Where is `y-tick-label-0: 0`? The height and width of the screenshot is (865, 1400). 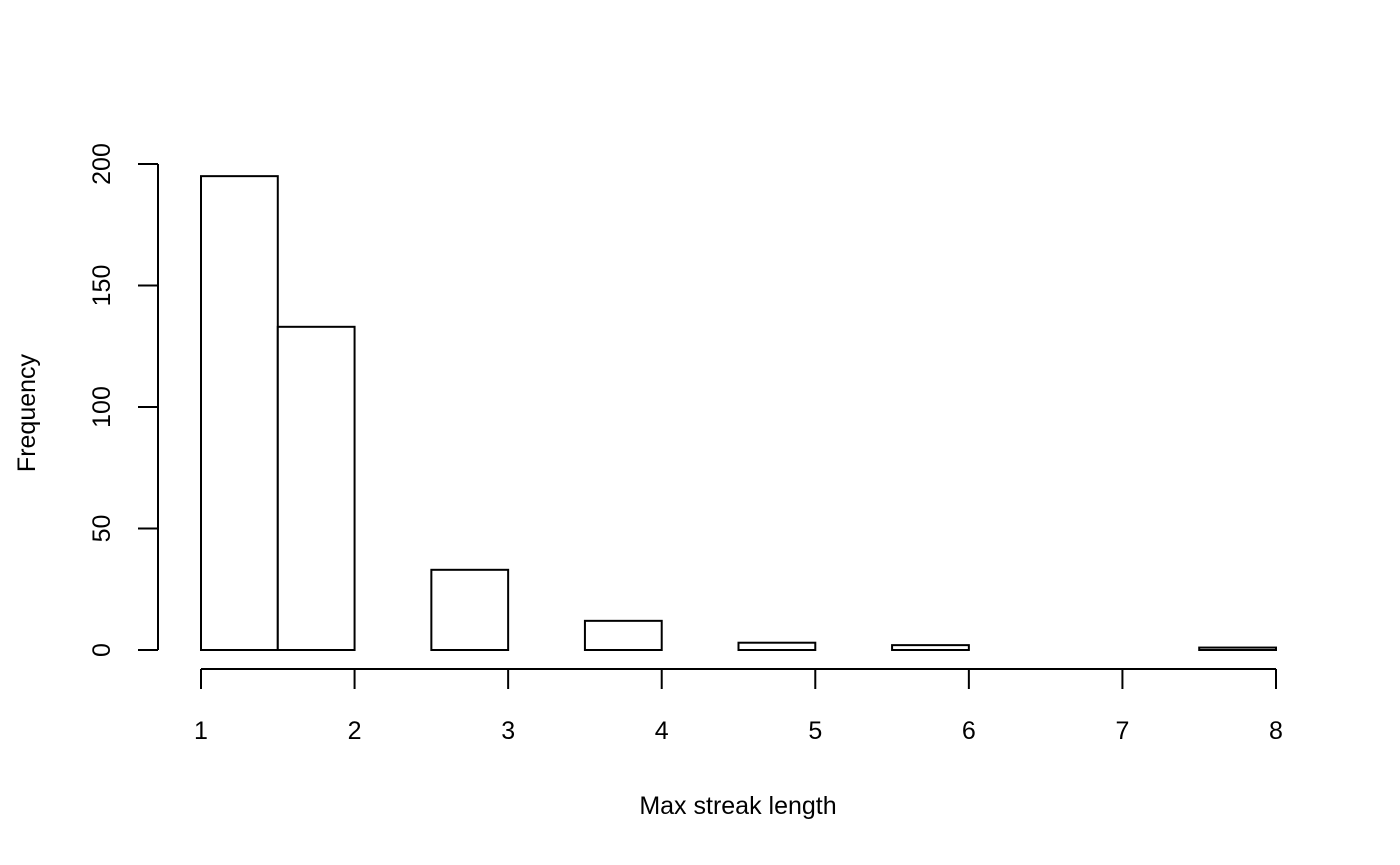 y-tick-label-0: 0 is located at coordinates (102, 650).